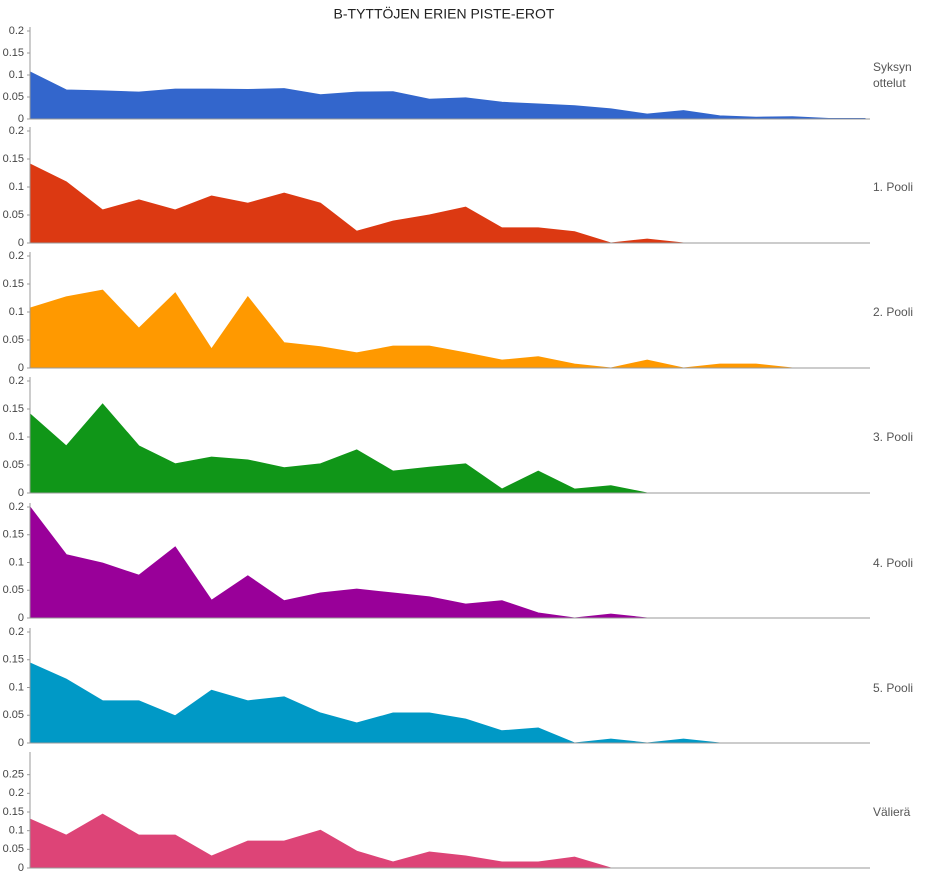 The height and width of the screenshot is (877, 946). What do you see at coordinates (893, 312) in the screenshot?
I see `legend-label: 2. Pooli` at bounding box center [893, 312].